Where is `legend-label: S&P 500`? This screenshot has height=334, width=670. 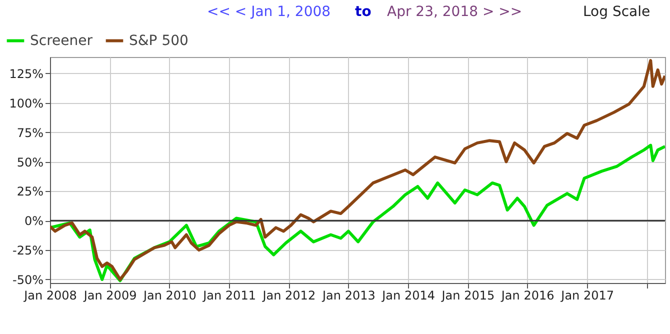 legend-label: S&P 500 is located at coordinates (158, 40).